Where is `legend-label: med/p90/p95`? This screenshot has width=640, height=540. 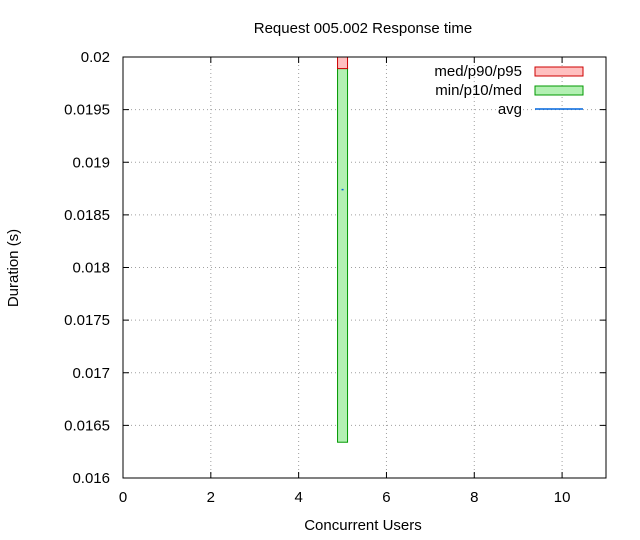
legend-label: med/p90/p95 is located at coordinates (478, 71).